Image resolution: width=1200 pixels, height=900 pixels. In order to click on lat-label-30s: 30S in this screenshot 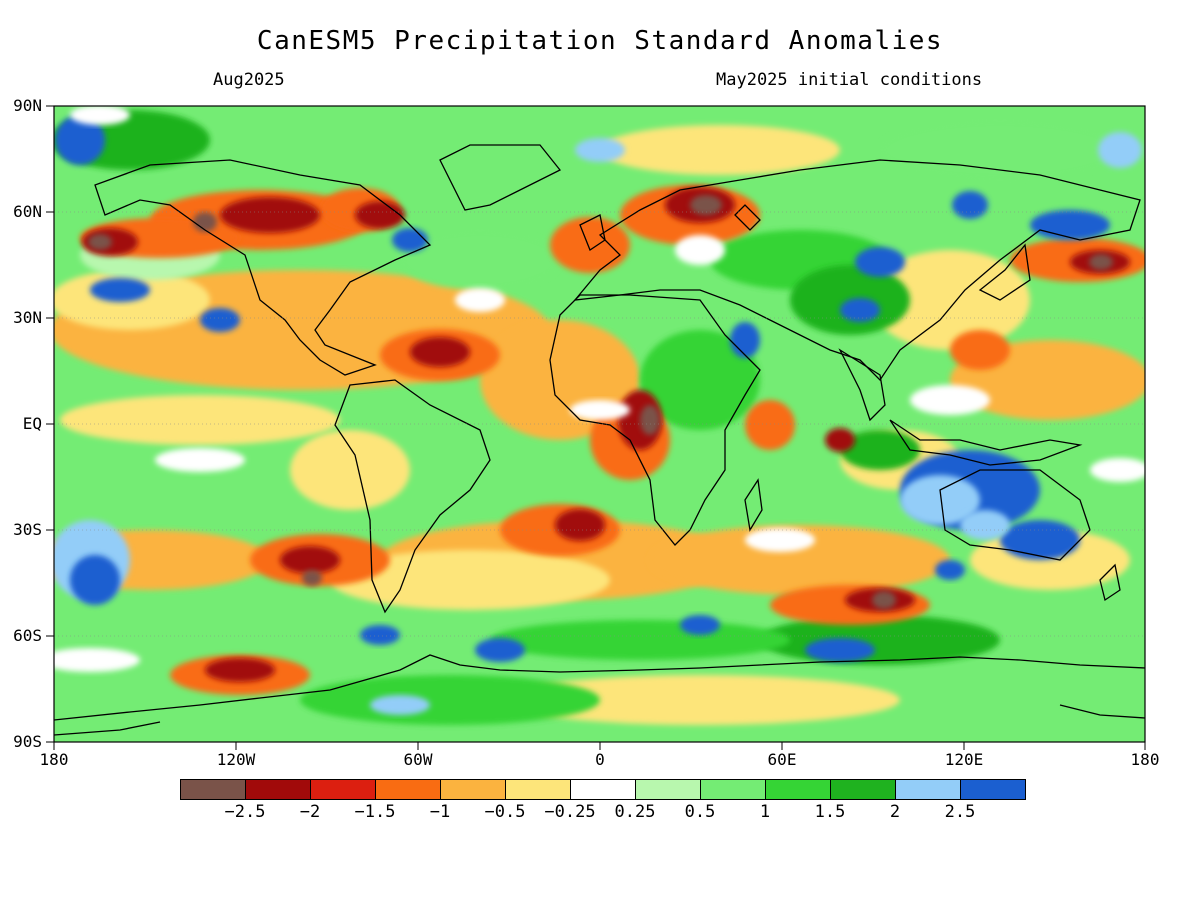, I will do `click(27, 529)`.